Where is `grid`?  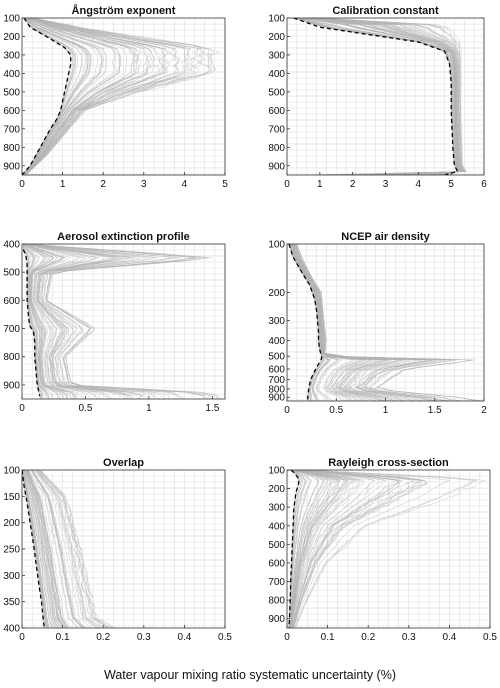 grid is located at coordinates (385, 96).